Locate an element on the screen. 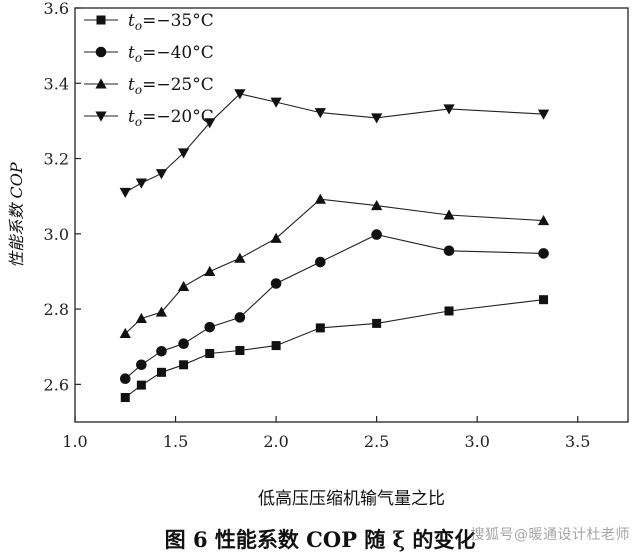 The width and height of the screenshot is (640, 558). y-tick-label: 2.6 is located at coordinates (56, 384).